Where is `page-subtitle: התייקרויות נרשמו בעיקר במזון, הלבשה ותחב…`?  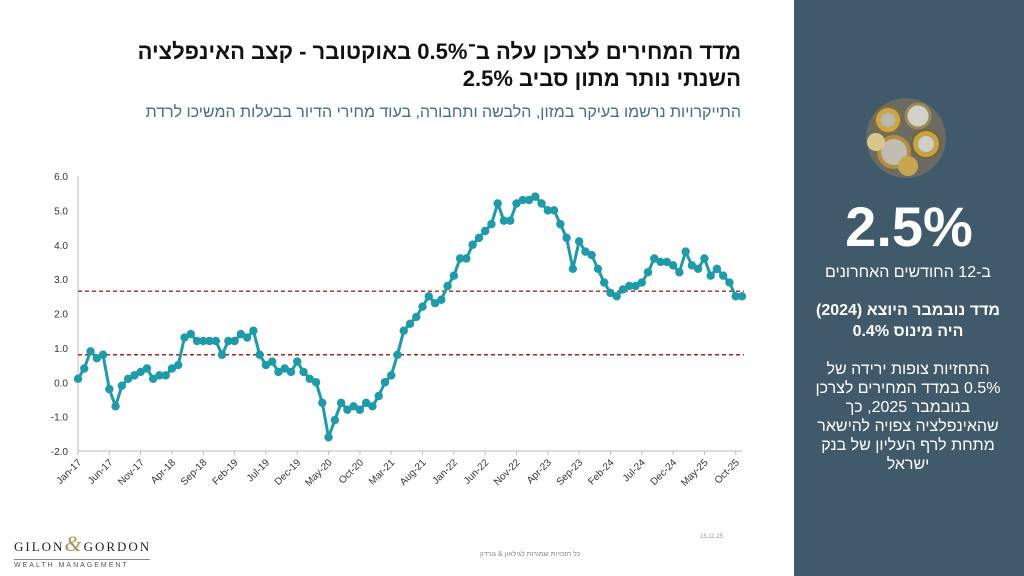 page-subtitle: התייקרויות נרשמו בעיקר במזון, הלבשה ותחב… is located at coordinates (443, 112).